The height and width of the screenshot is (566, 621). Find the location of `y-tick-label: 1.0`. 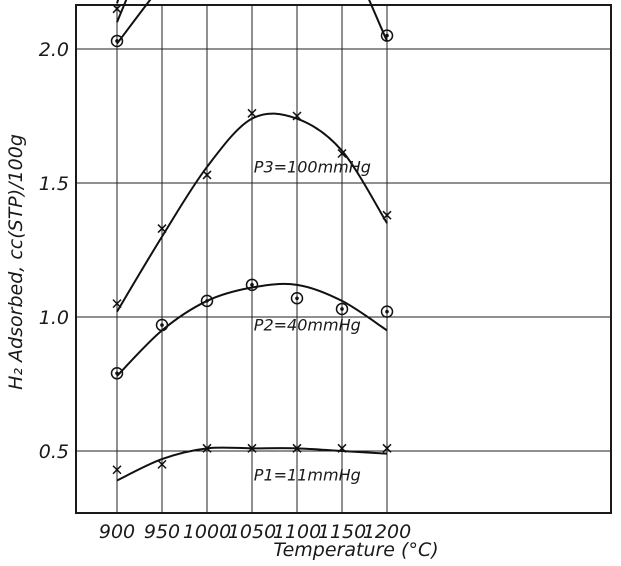

y-tick-label: 1.0 is located at coordinates (54, 318).